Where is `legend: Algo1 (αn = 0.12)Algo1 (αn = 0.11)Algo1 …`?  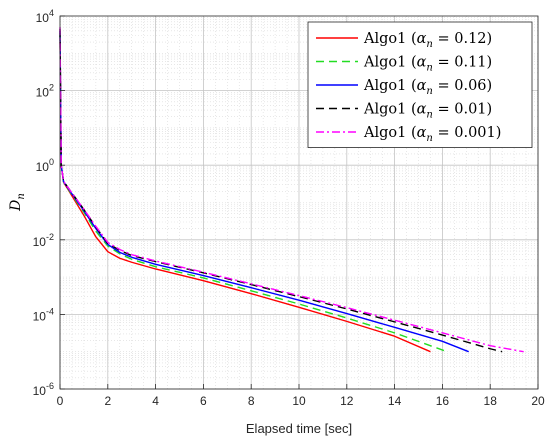 legend: Algo1 (αn = 0.12)Algo1 (αn = 0.11)Algo1 … is located at coordinates (420, 84).